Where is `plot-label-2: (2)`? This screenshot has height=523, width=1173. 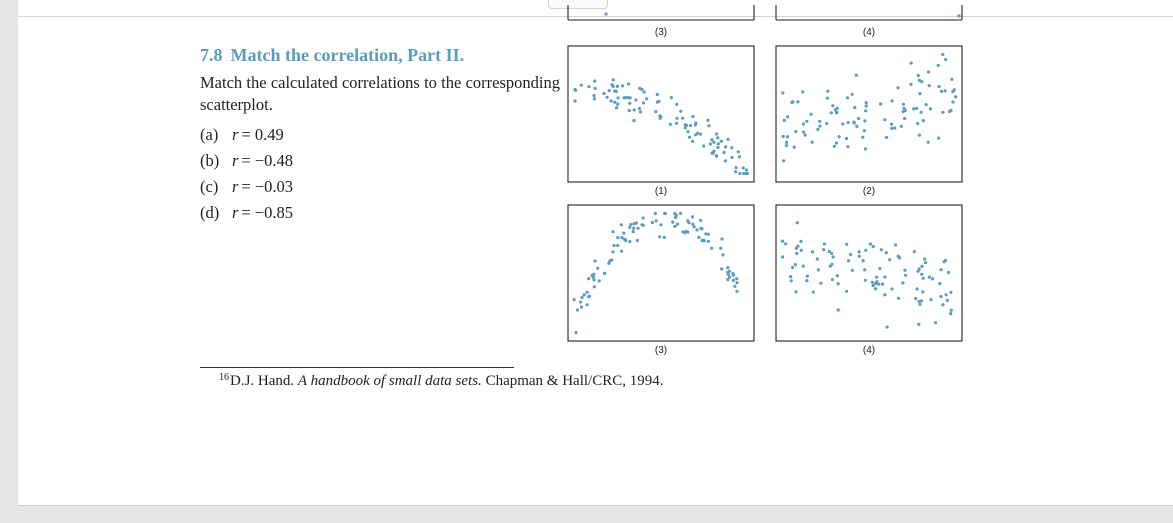
plot-label-2: (2) is located at coordinates (869, 191).